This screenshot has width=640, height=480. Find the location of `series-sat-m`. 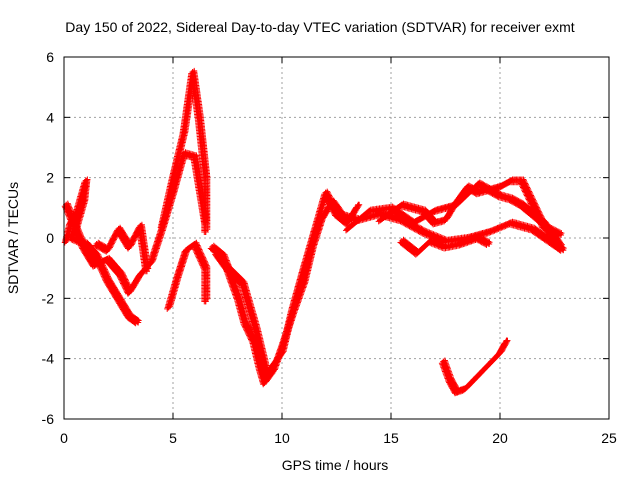

series-sat-m is located at coordinates (474, 367).